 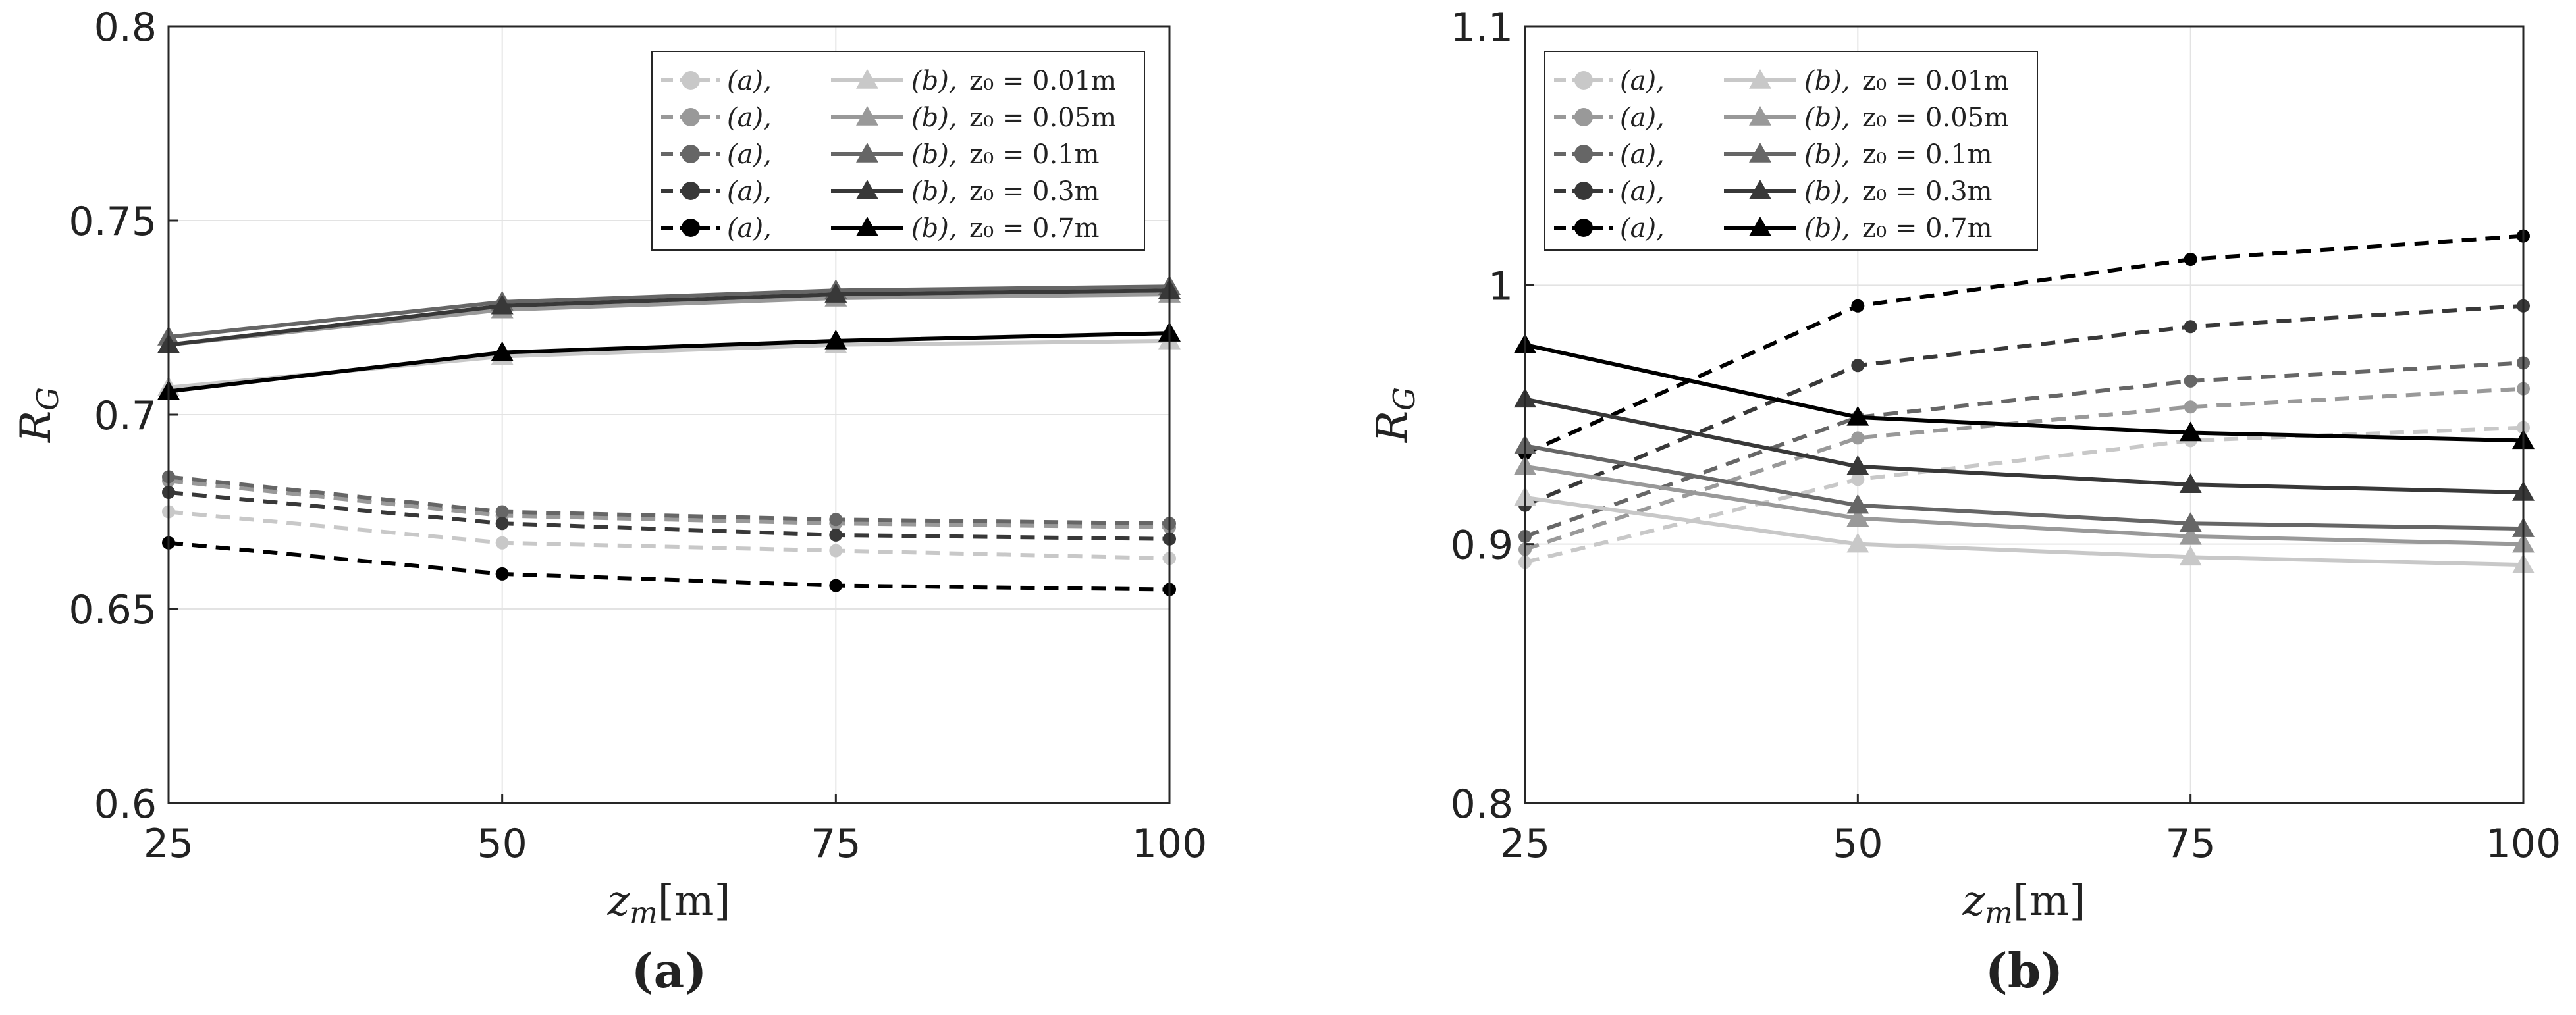 I want to click on series-a-0.05m, so click(x=2024, y=469).